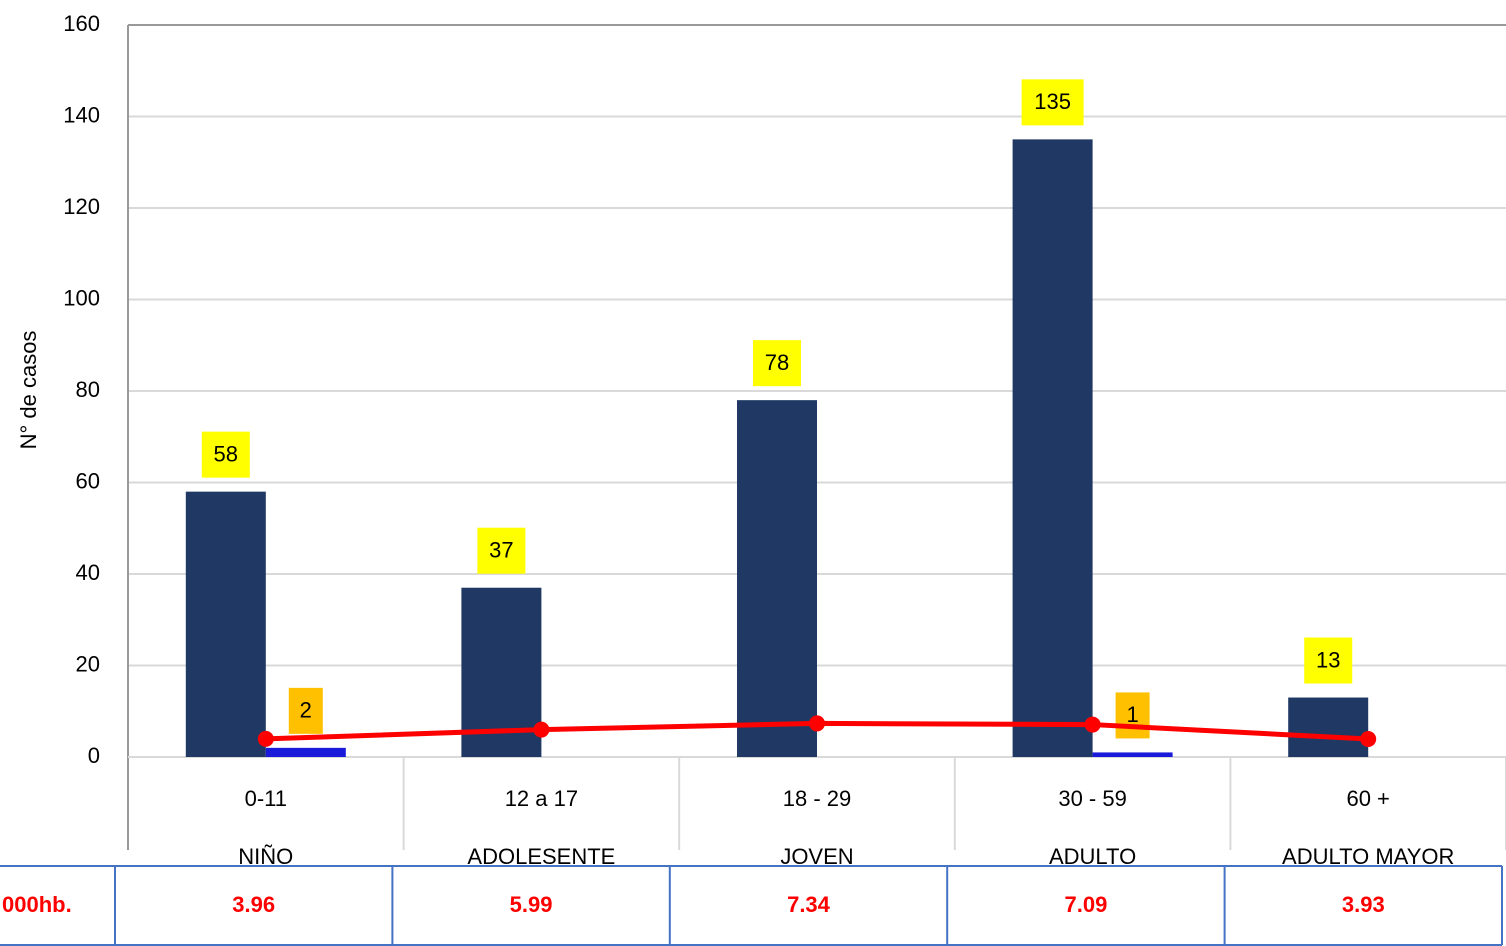 The height and width of the screenshot is (946, 1506). Describe the element at coordinates (1092, 856) in the screenshot. I see `x-group-label: ADULTO` at that location.